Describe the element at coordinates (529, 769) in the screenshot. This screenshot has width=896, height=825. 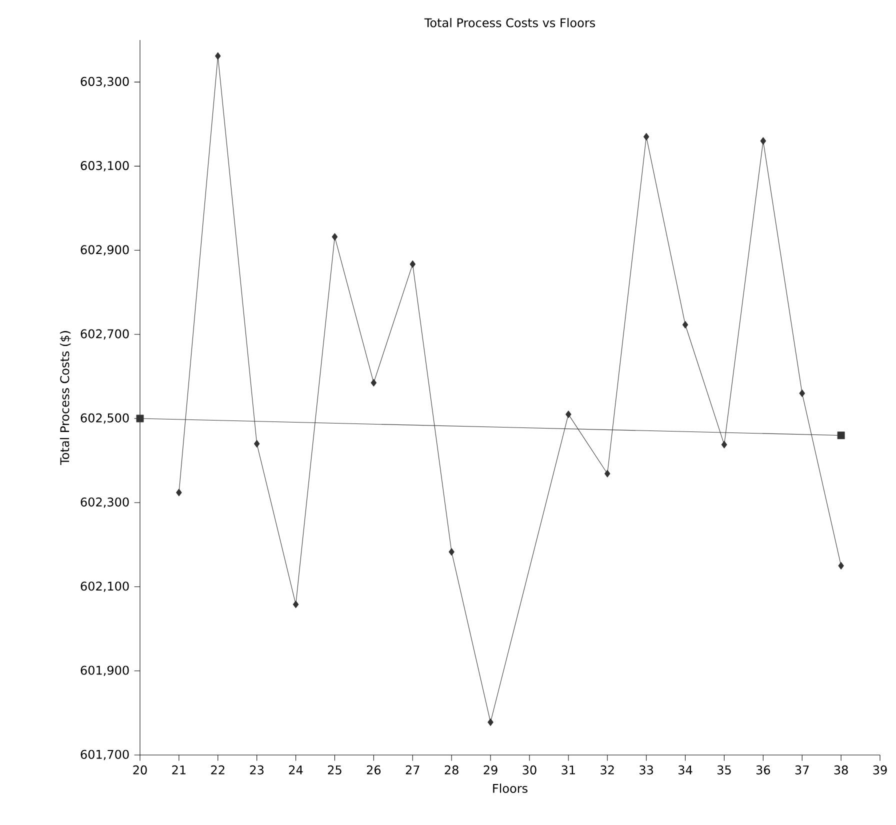
I see `x-tick-label: 30` at that location.